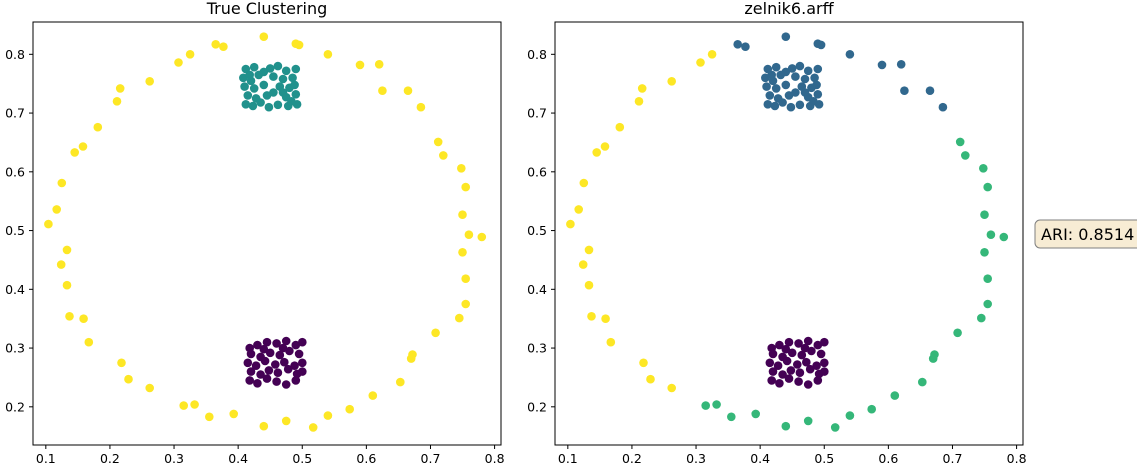 The height and width of the screenshot is (470, 1137). What do you see at coordinates (1085, 234) in the screenshot?
I see `ari-annotation: ARI: 0.8514` at bounding box center [1085, 234].